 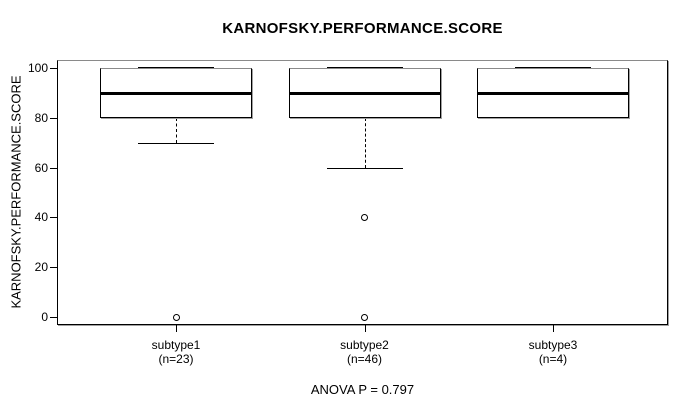 I want to click on group-label: subtype2 (n=46), so click(x=365, y=352).